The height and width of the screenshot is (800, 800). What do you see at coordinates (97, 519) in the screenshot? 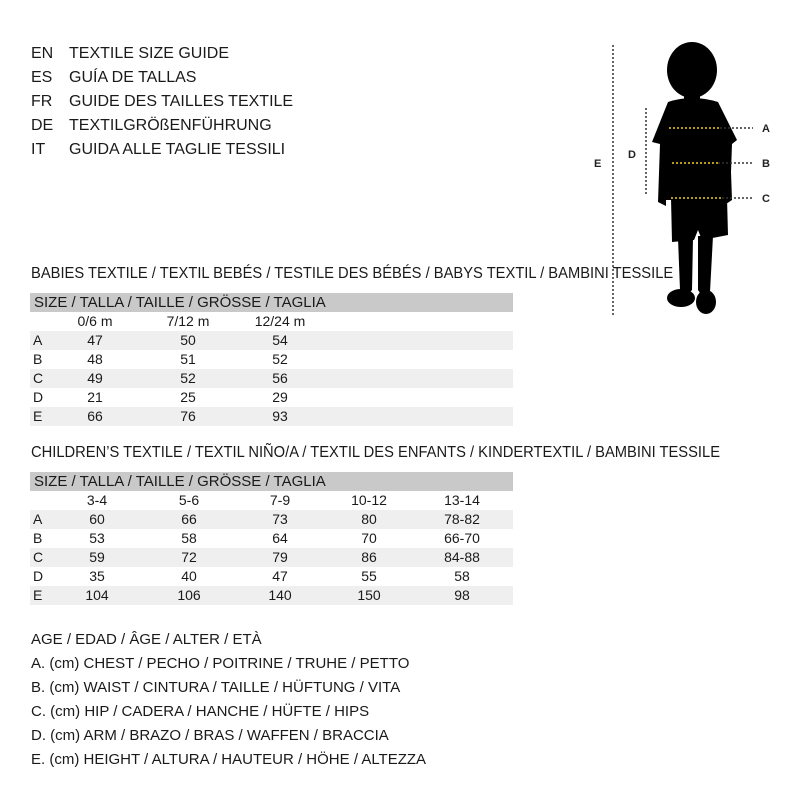
I see `table-cell: 60` at bounding box center [97, 519].